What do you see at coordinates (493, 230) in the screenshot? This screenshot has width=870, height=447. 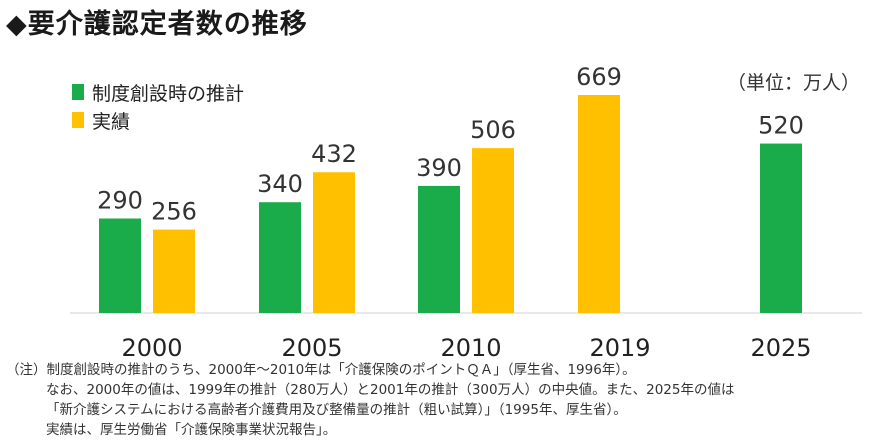 I see `bar-actual-2010` at bounding box center [493, 230].